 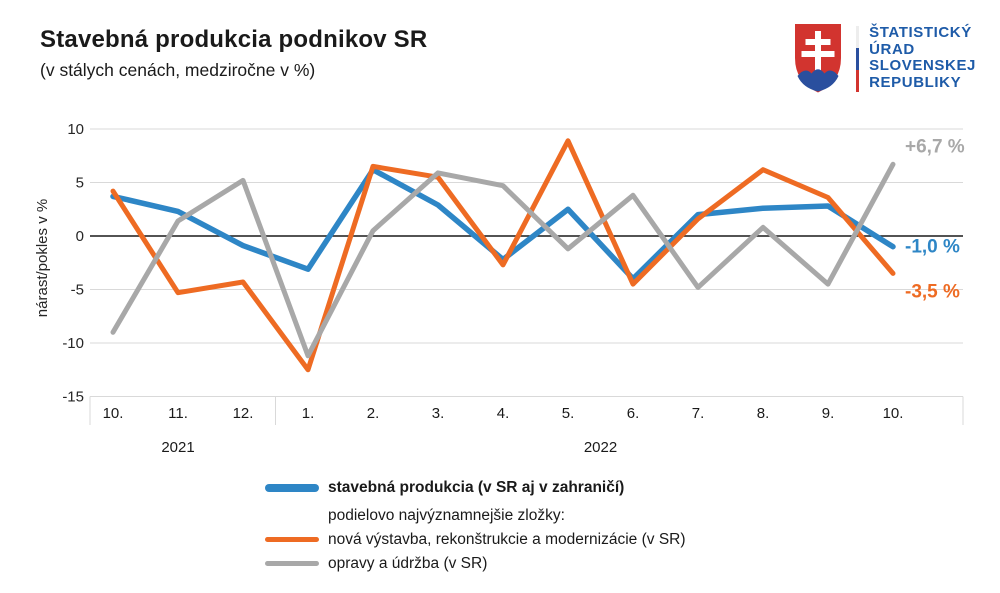 I want to click on y-tick-label: -10, so click(x=73, y=343).